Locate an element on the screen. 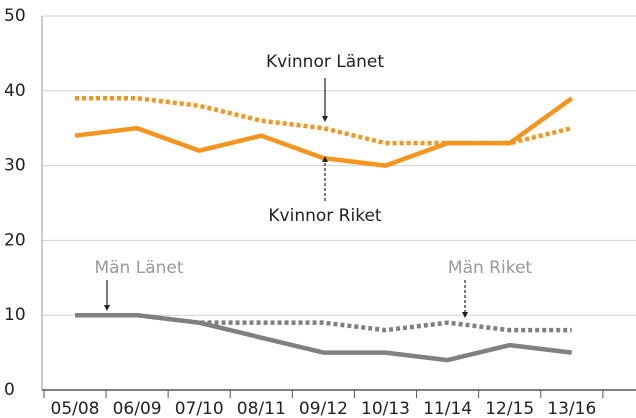 The image size is (636, 418). x-tick-label: 09/12 is located at coordinates (323, 408).